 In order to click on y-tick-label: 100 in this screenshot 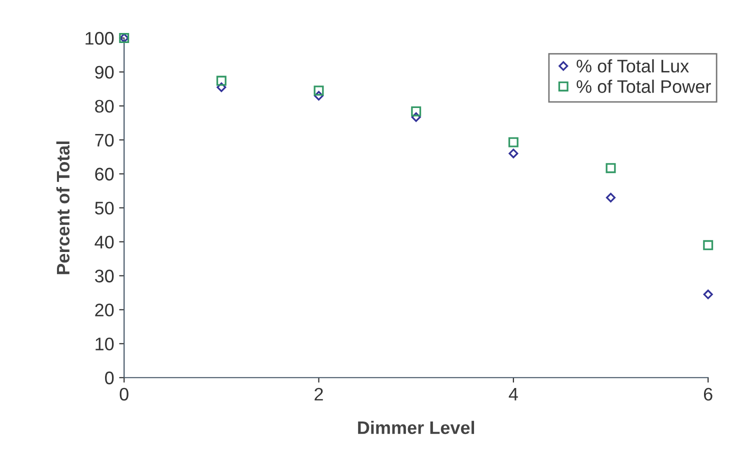, I will do `click(100, 38)`.